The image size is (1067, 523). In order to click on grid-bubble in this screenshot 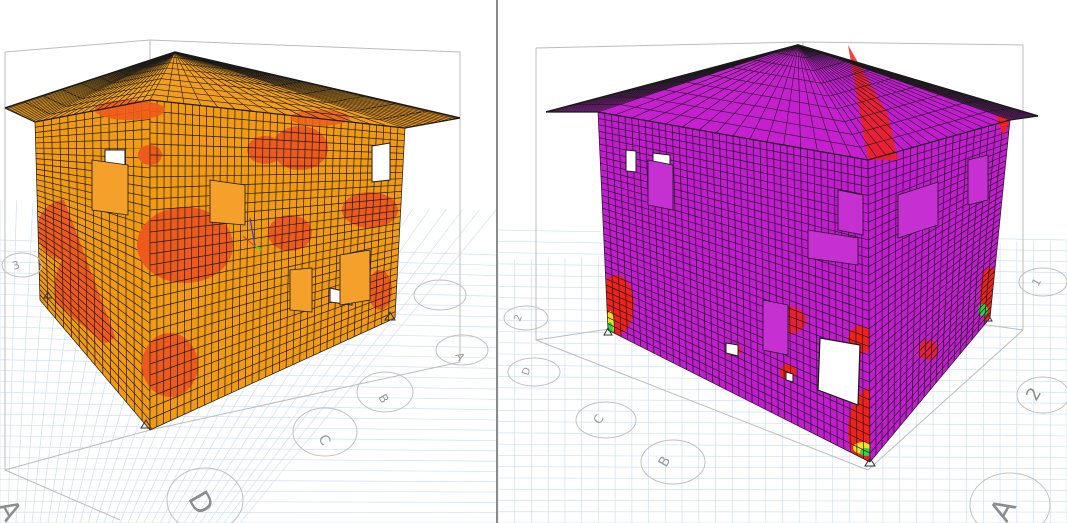, I will do `click(440, 295)`.